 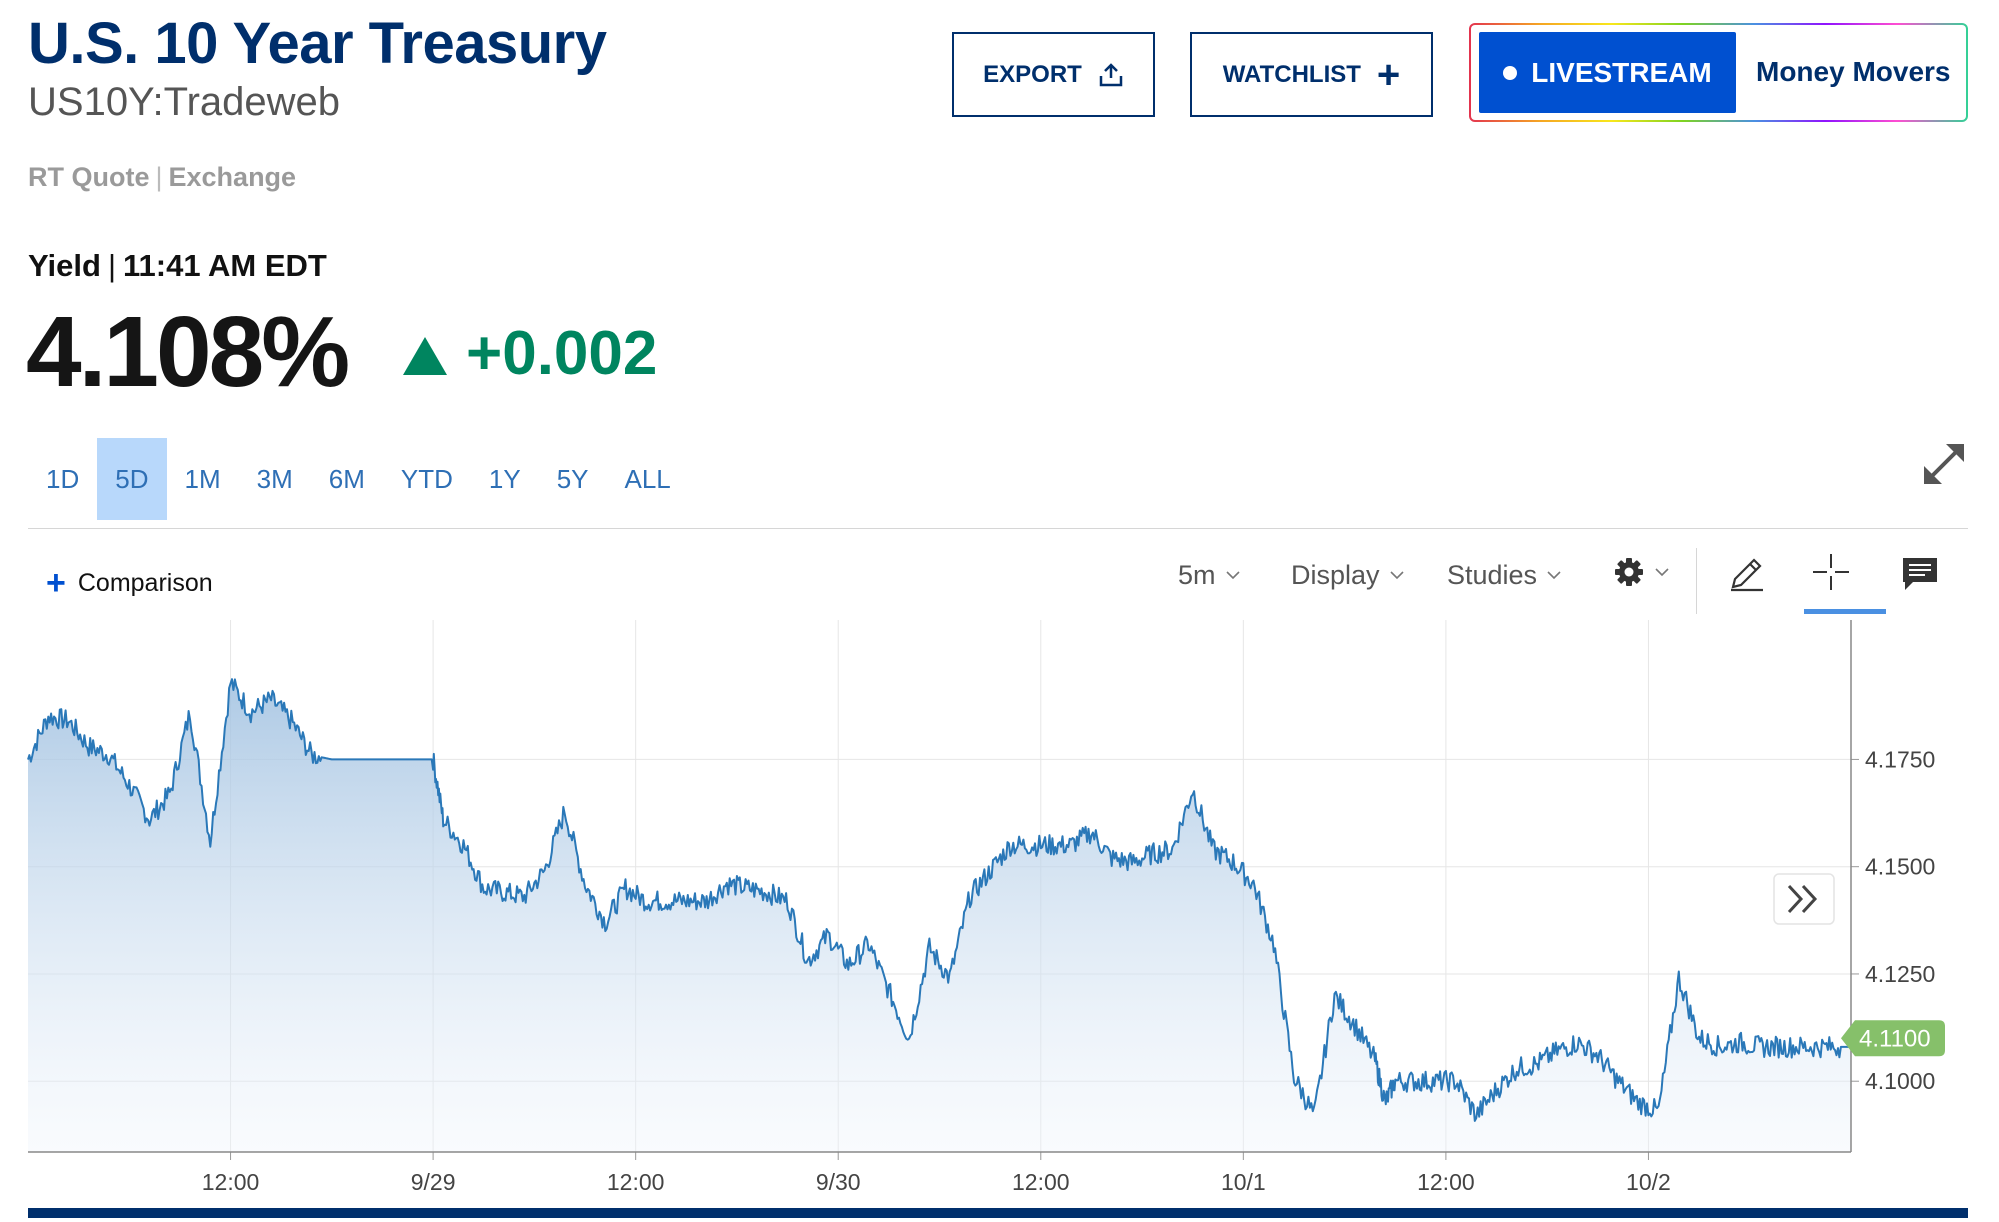 I want to click on y-tick-label: 4.1000, so click(x=1900, y=1081).